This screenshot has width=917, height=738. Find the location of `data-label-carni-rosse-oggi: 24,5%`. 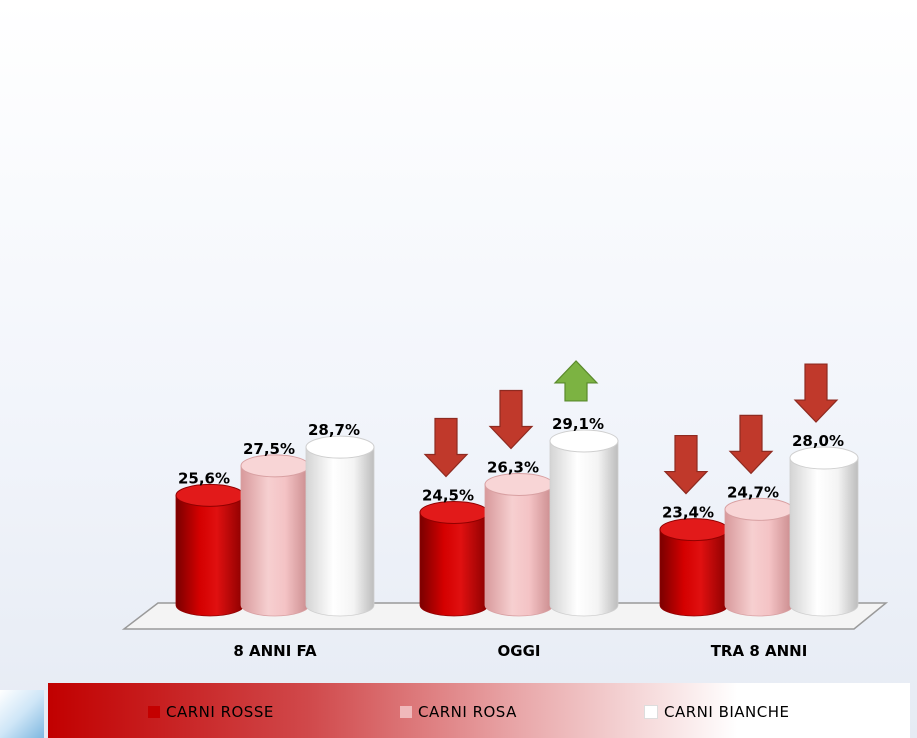

data-label-carni-rosse-oggi: 24,5% is located at coordinates (448, 495).